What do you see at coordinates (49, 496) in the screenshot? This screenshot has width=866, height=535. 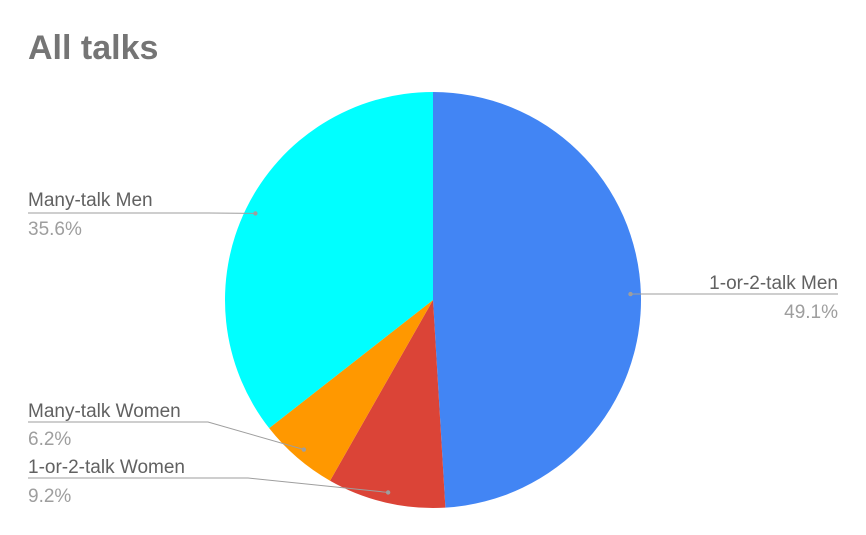 I see `slice-value-1-or-2-talk-women: 9.2%` at bounding box center [49, 496].